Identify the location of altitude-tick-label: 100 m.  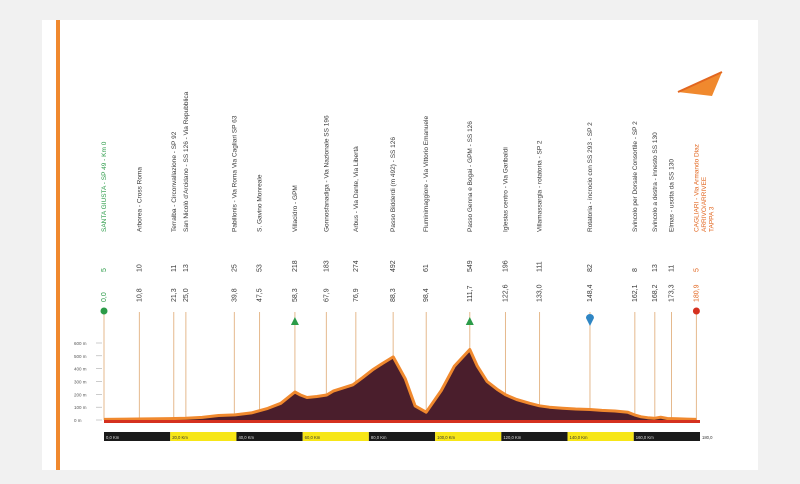
(80, 407).